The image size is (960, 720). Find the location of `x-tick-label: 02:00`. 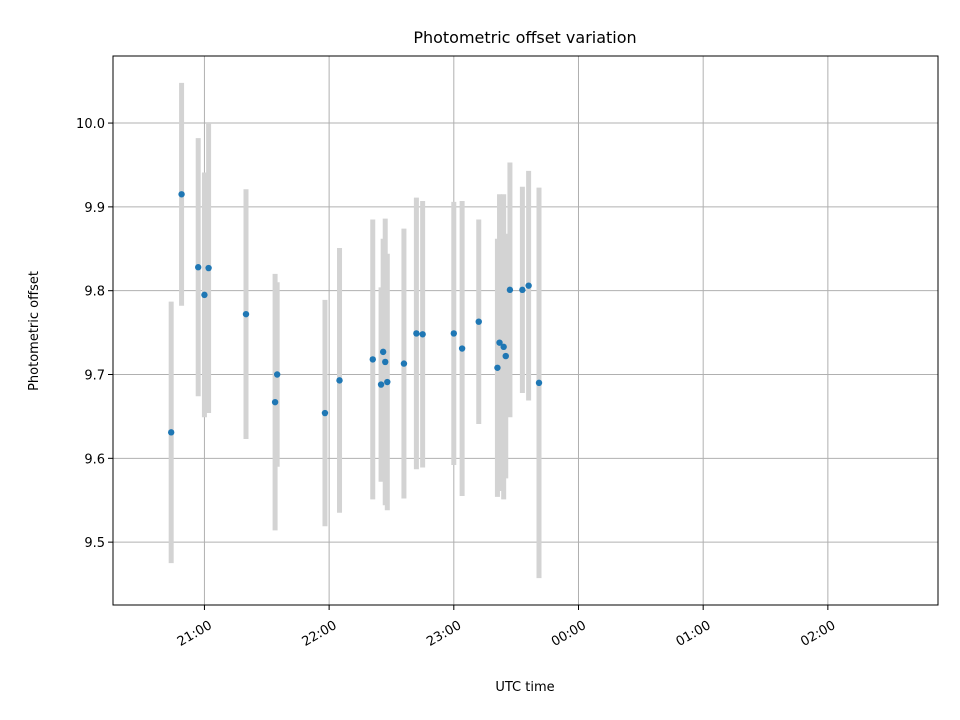

x-tick-label: 02:00 is located at coordinates (818, 634).